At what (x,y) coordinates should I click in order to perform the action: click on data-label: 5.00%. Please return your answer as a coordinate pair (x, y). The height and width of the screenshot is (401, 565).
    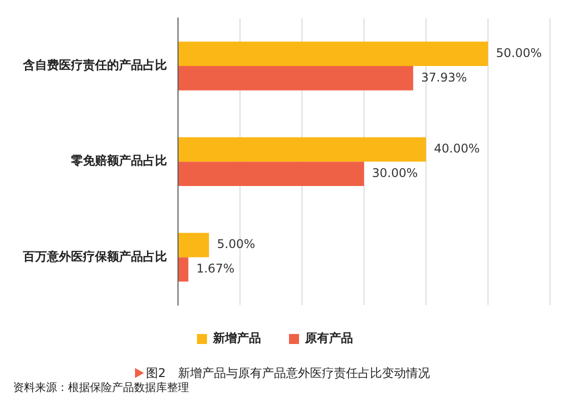
    Looking at the image, I should click on (236, 244).